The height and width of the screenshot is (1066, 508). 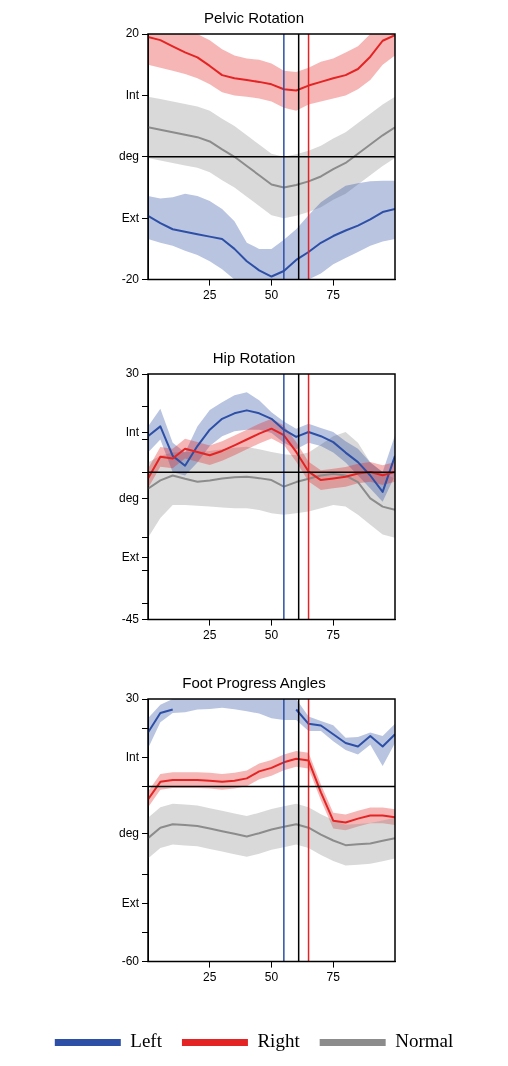 I want to click on chart-title: Hip Rotation, so click(x=254, y=358).